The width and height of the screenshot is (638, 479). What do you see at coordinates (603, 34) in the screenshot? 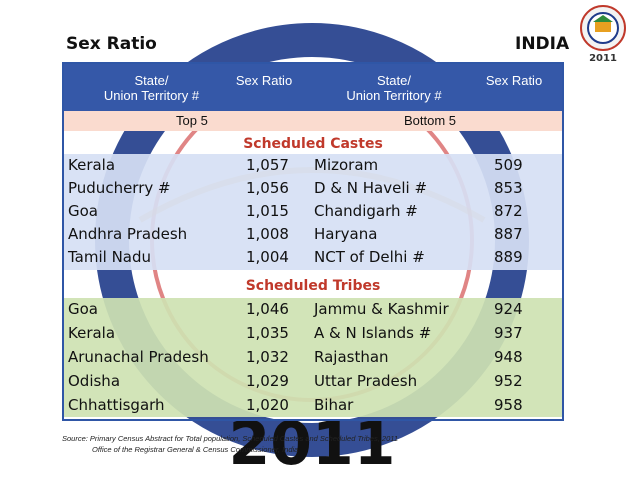
I see `census-logo-icon: 2011` at bounding box center [603, 34].